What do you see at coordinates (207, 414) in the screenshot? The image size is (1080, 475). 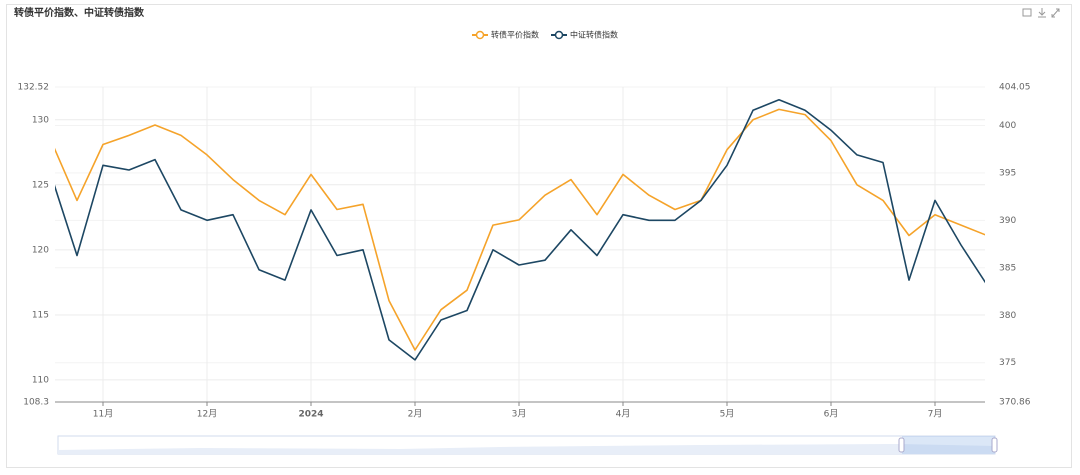 I see `x-tick-label: 12月` at bounding box center [207, 414].